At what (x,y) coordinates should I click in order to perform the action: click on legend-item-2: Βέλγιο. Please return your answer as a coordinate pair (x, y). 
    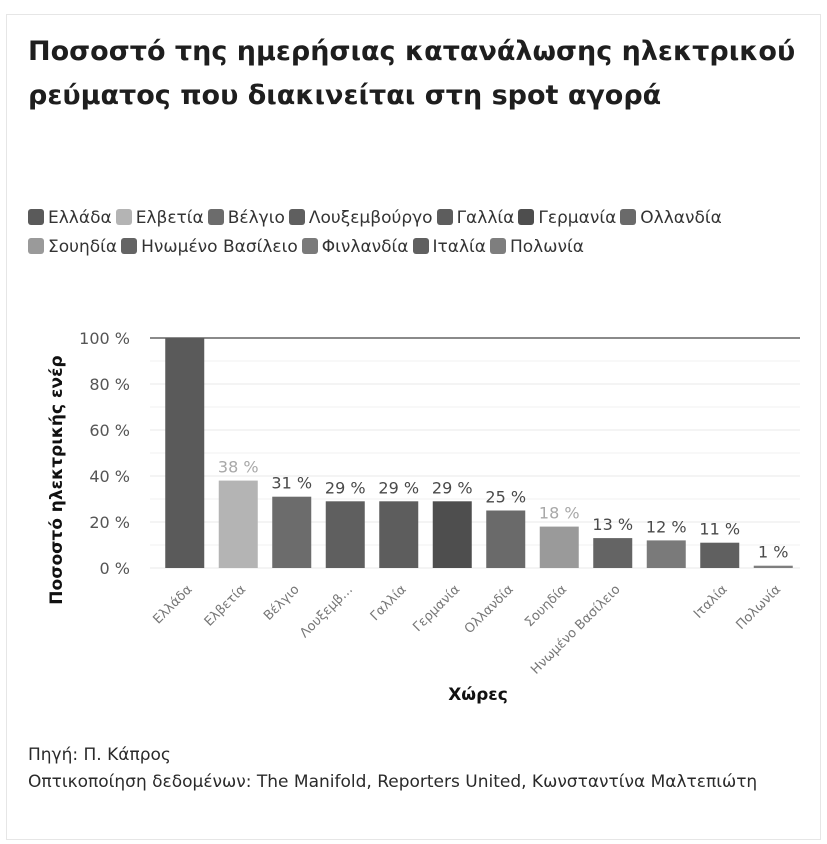
    Looking at the image, I should click on (246, 218).